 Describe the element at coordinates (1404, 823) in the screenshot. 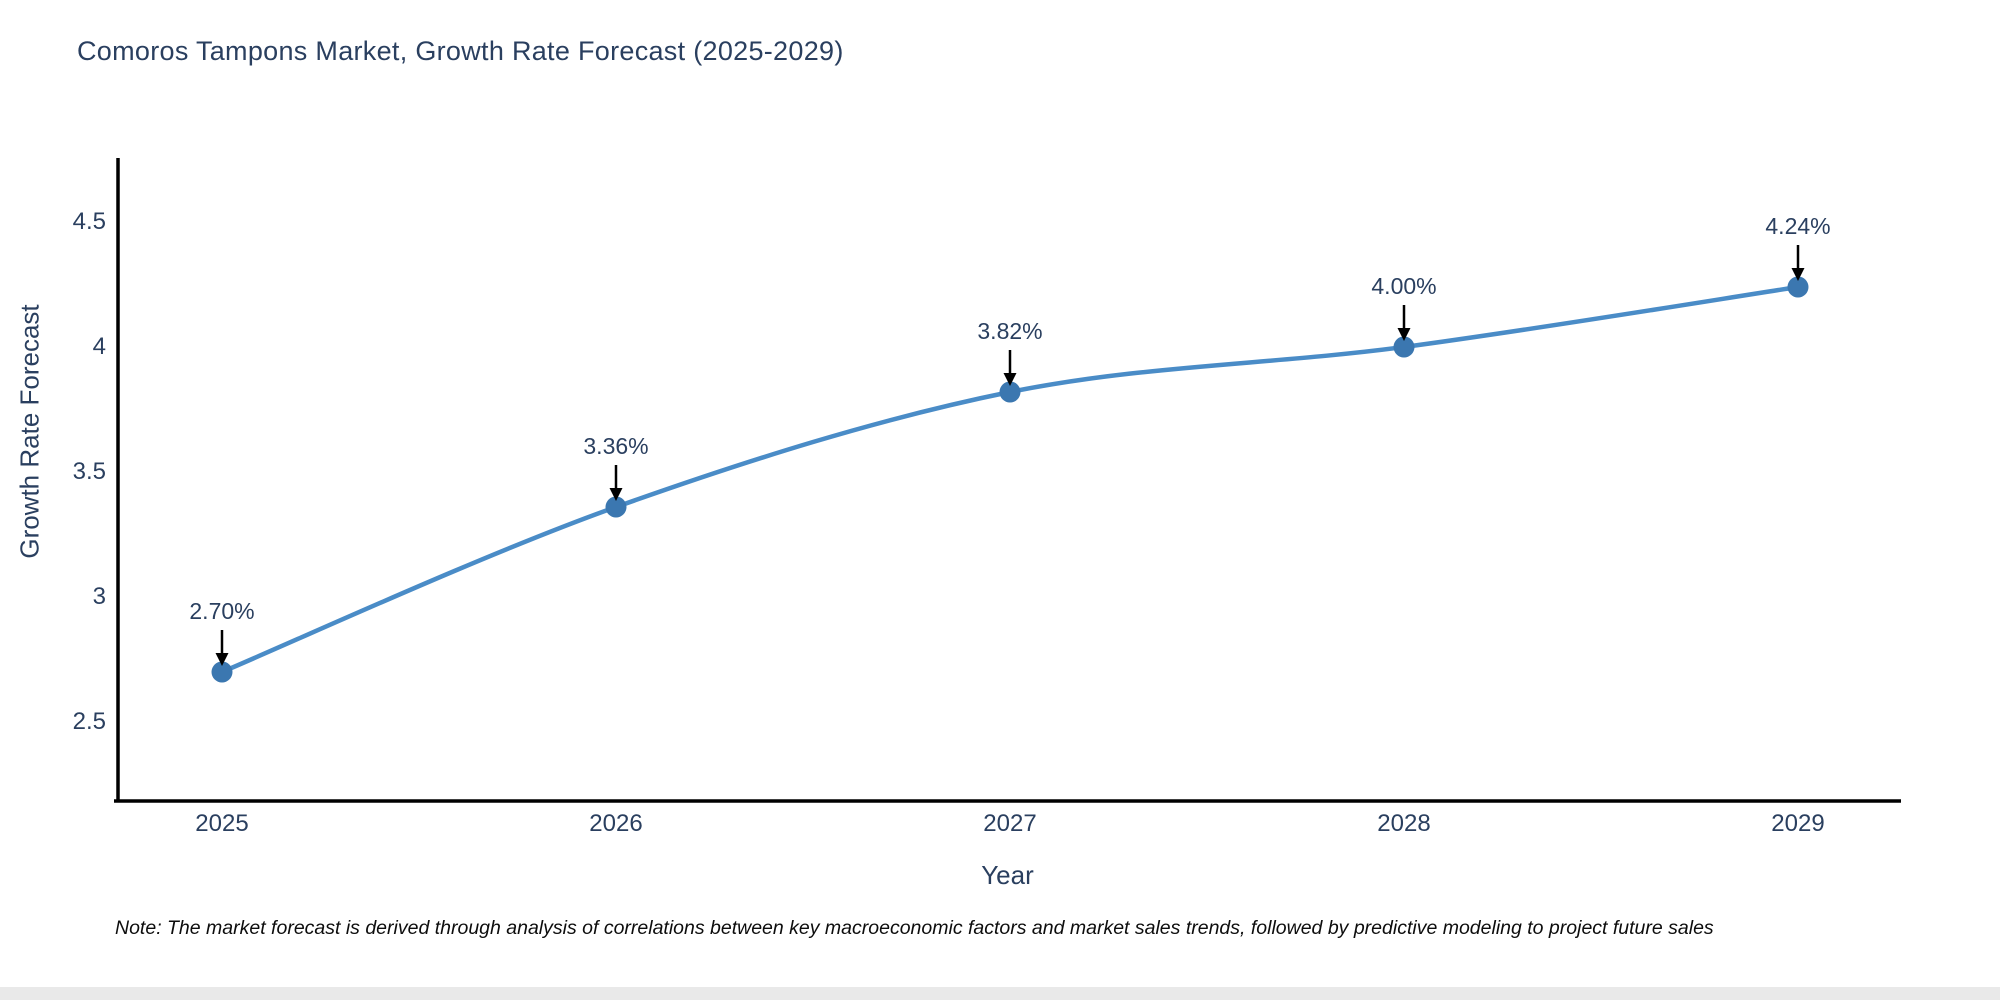

I see `x-tick-label: 2028` at that location.